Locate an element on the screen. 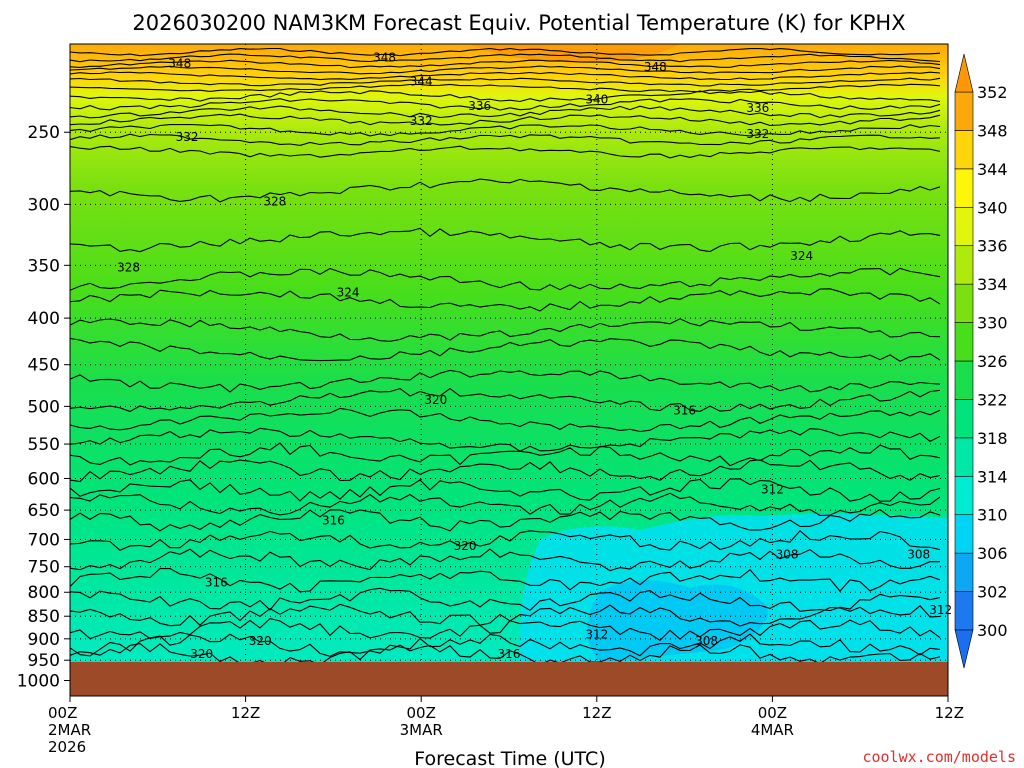 The image size is (1024, 768). colorbar-label: 302 is located at coordinates (992, 592).